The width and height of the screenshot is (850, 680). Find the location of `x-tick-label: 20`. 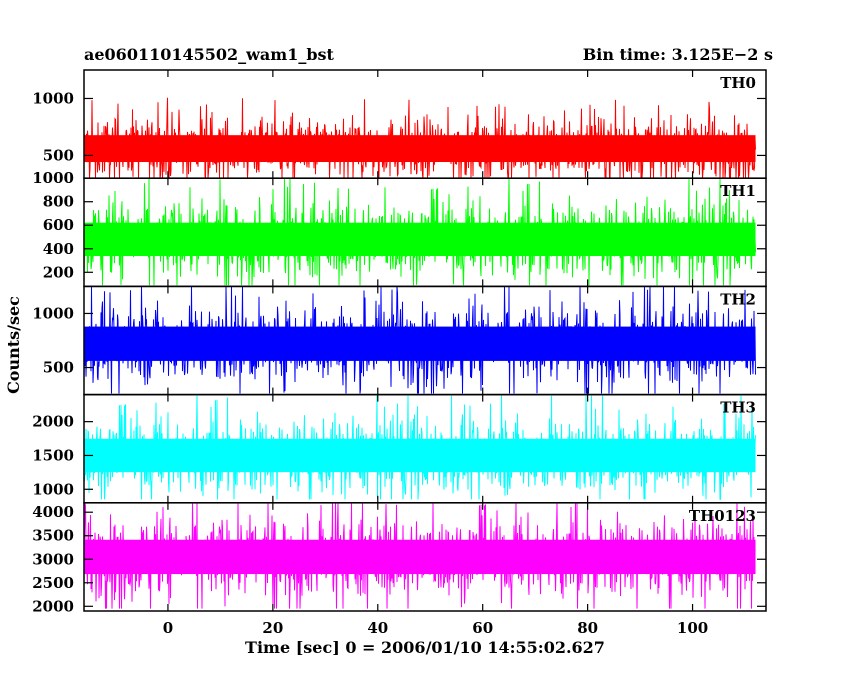

x-tick-label: 20 is located at coordinates (272, 628).